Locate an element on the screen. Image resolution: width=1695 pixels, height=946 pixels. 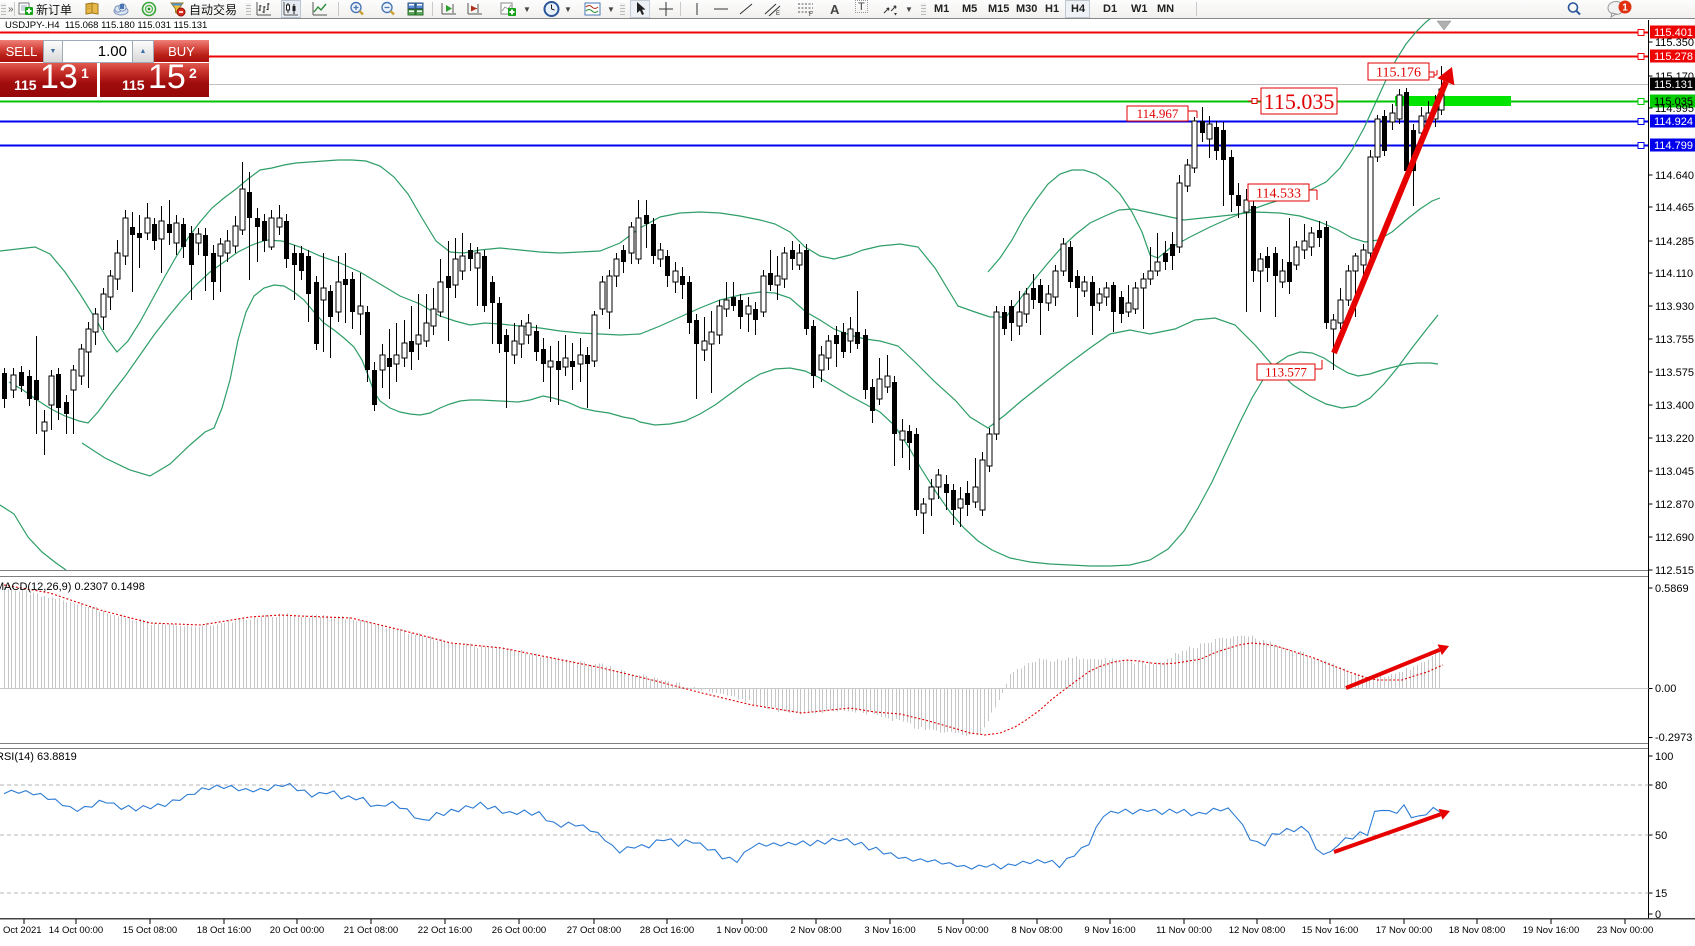
svg-text: 112.870 is located at coordinates (1674, 505).